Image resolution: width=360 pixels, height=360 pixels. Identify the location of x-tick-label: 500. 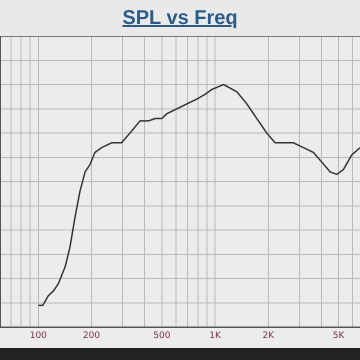
(162, 335).